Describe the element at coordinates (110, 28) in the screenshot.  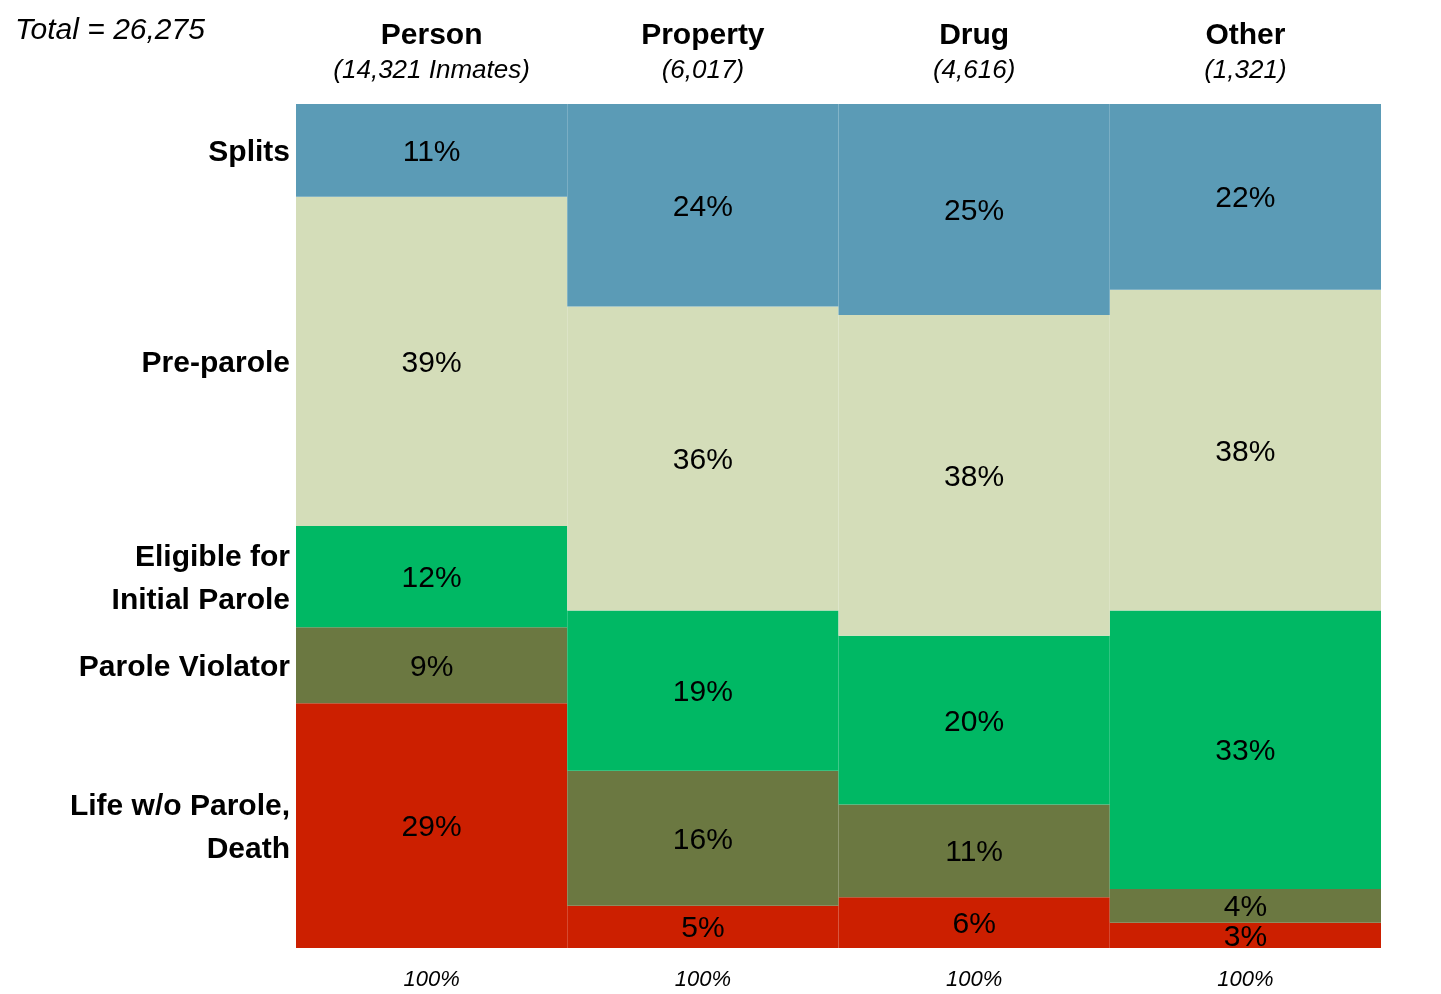
I see `chart-title: Total = 26,275` at that location.